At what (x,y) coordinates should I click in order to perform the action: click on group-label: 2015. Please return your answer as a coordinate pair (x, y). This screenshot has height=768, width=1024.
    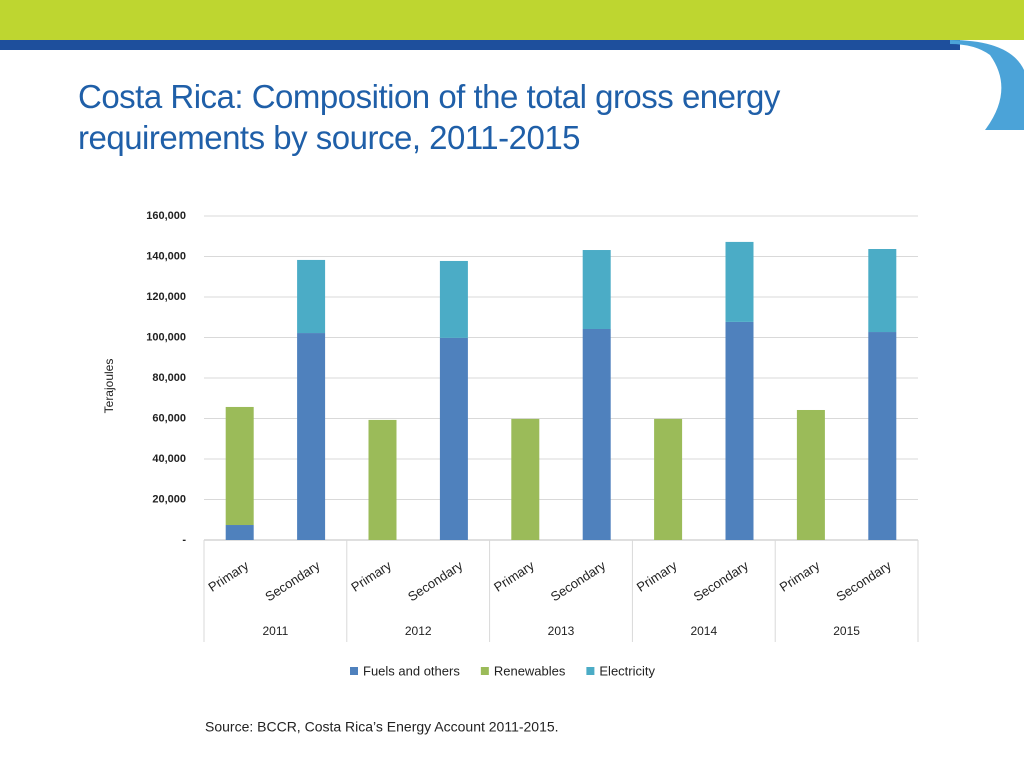
    Looking at the image, I should click on (846, 631).